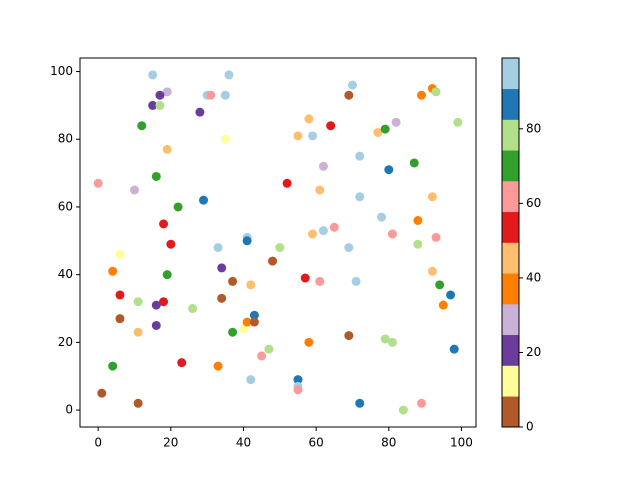 Image resolution: width=640 pixels, height=484 pixels. I want to click on x-tick-label: 100, so click(461, 443).